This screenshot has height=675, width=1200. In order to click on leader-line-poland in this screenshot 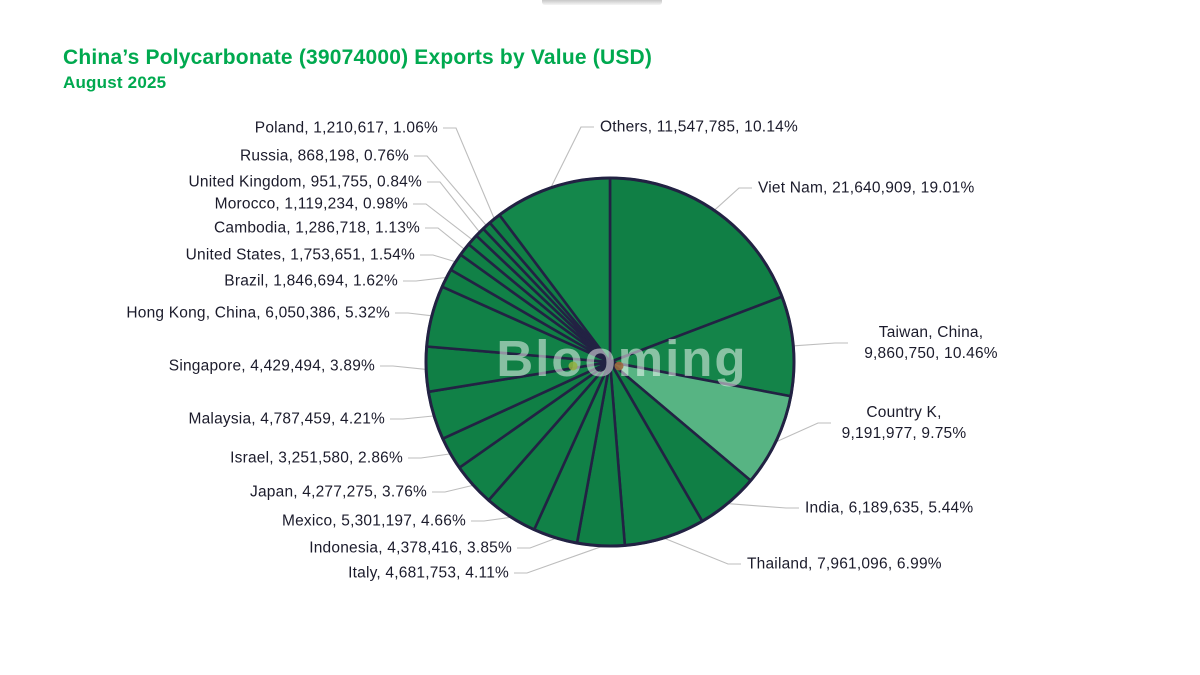, I will do `click(469, 173)`.